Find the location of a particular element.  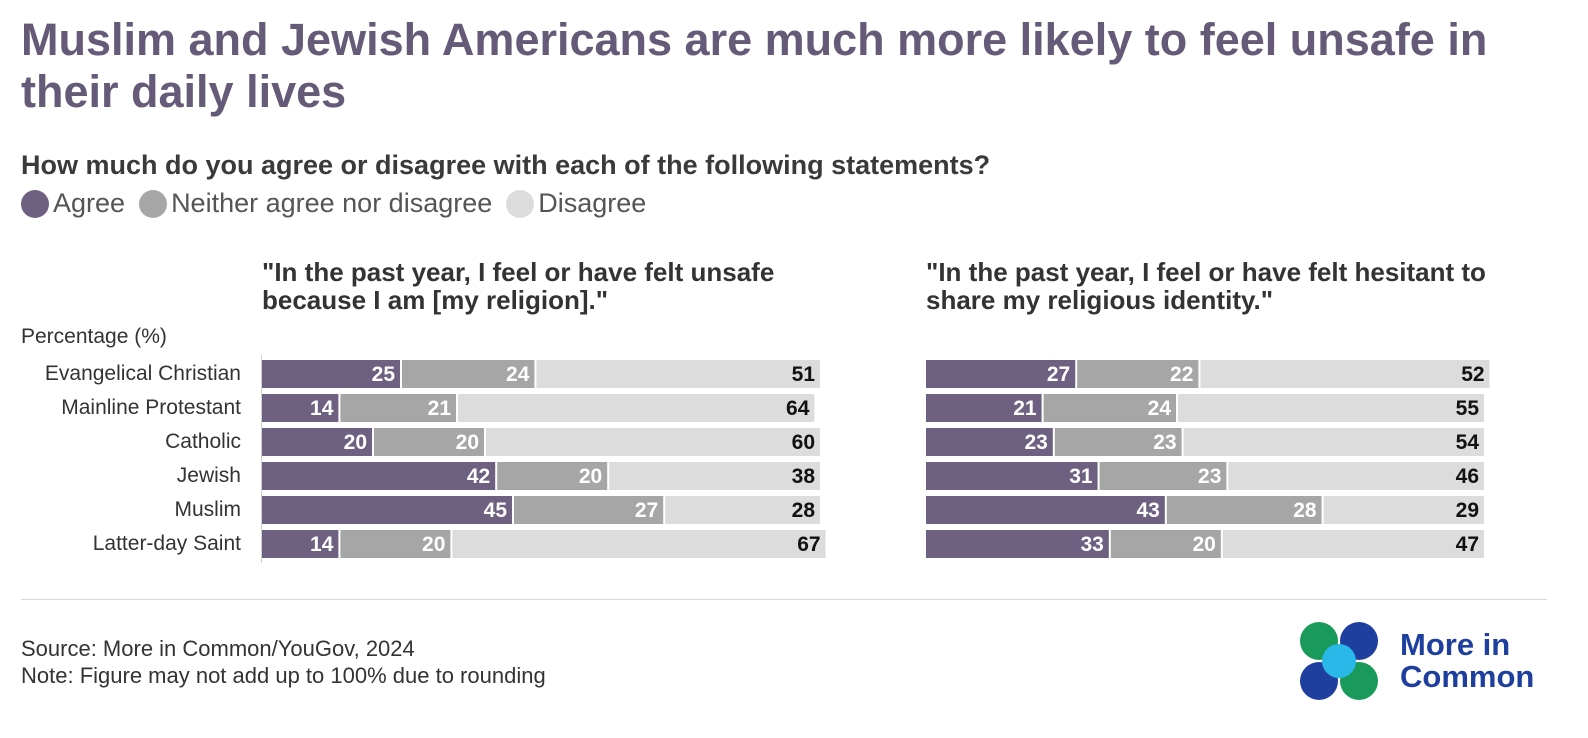

data-label-hesitant-agree-4: 43 is located at coordinates (1147, 510).